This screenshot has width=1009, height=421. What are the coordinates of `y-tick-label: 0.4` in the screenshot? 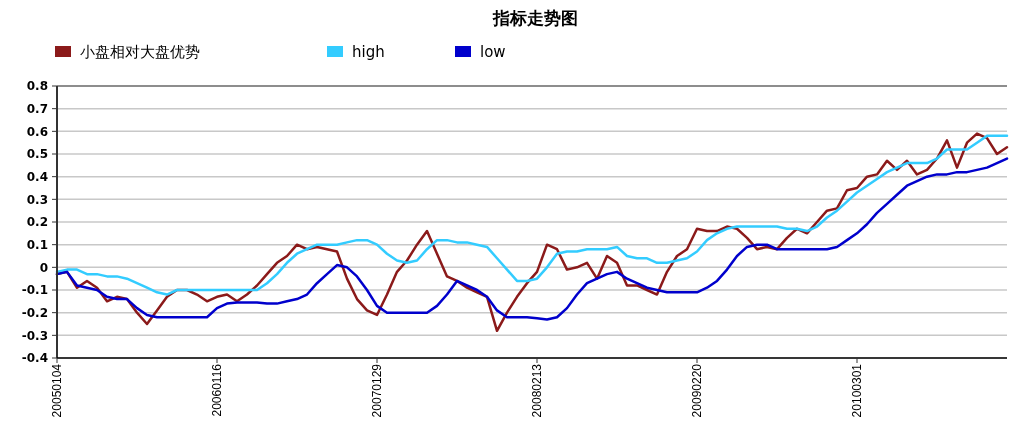 It's located at (37, 176).